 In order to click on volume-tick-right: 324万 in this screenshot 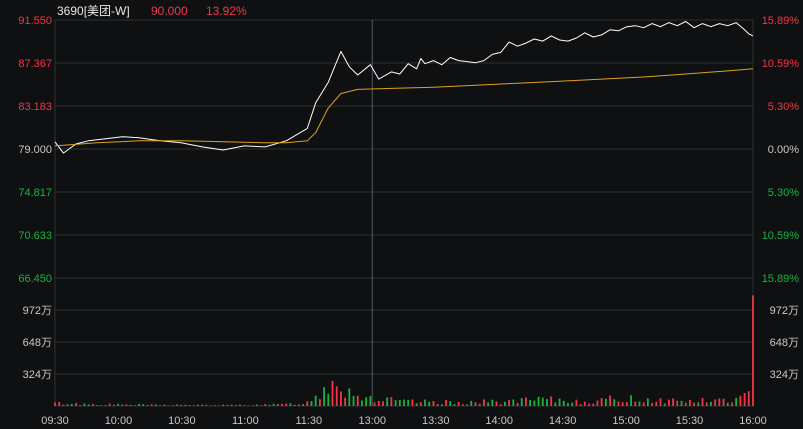, I will do `click(784, 375)`.